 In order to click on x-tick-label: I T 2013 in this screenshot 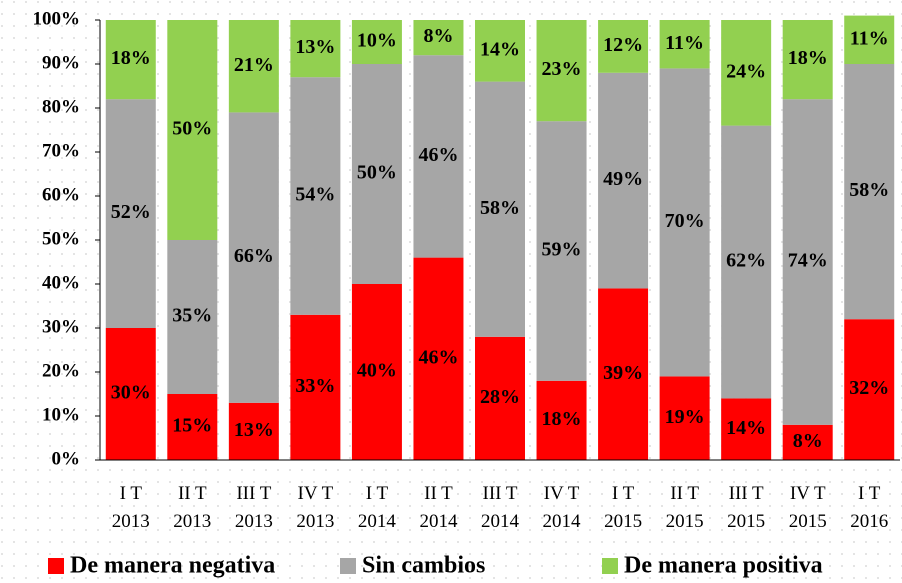, I will do `click(131, 507)`.